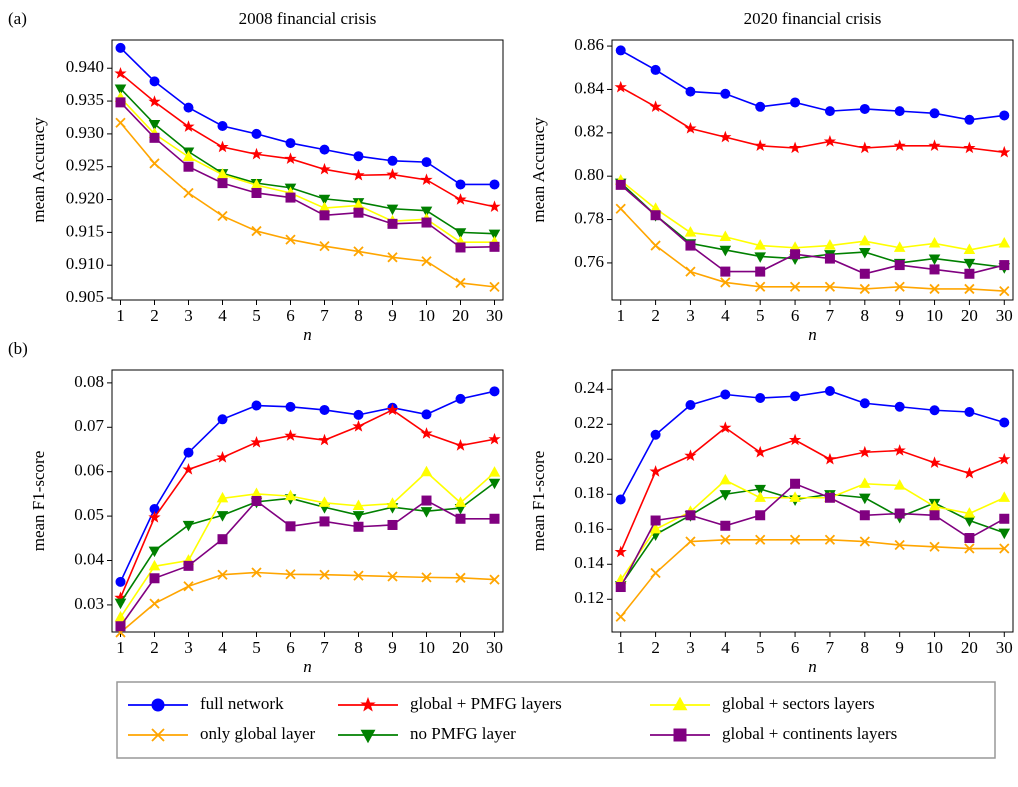  I want to click on x-tick-label: 10, so click(426, 647).